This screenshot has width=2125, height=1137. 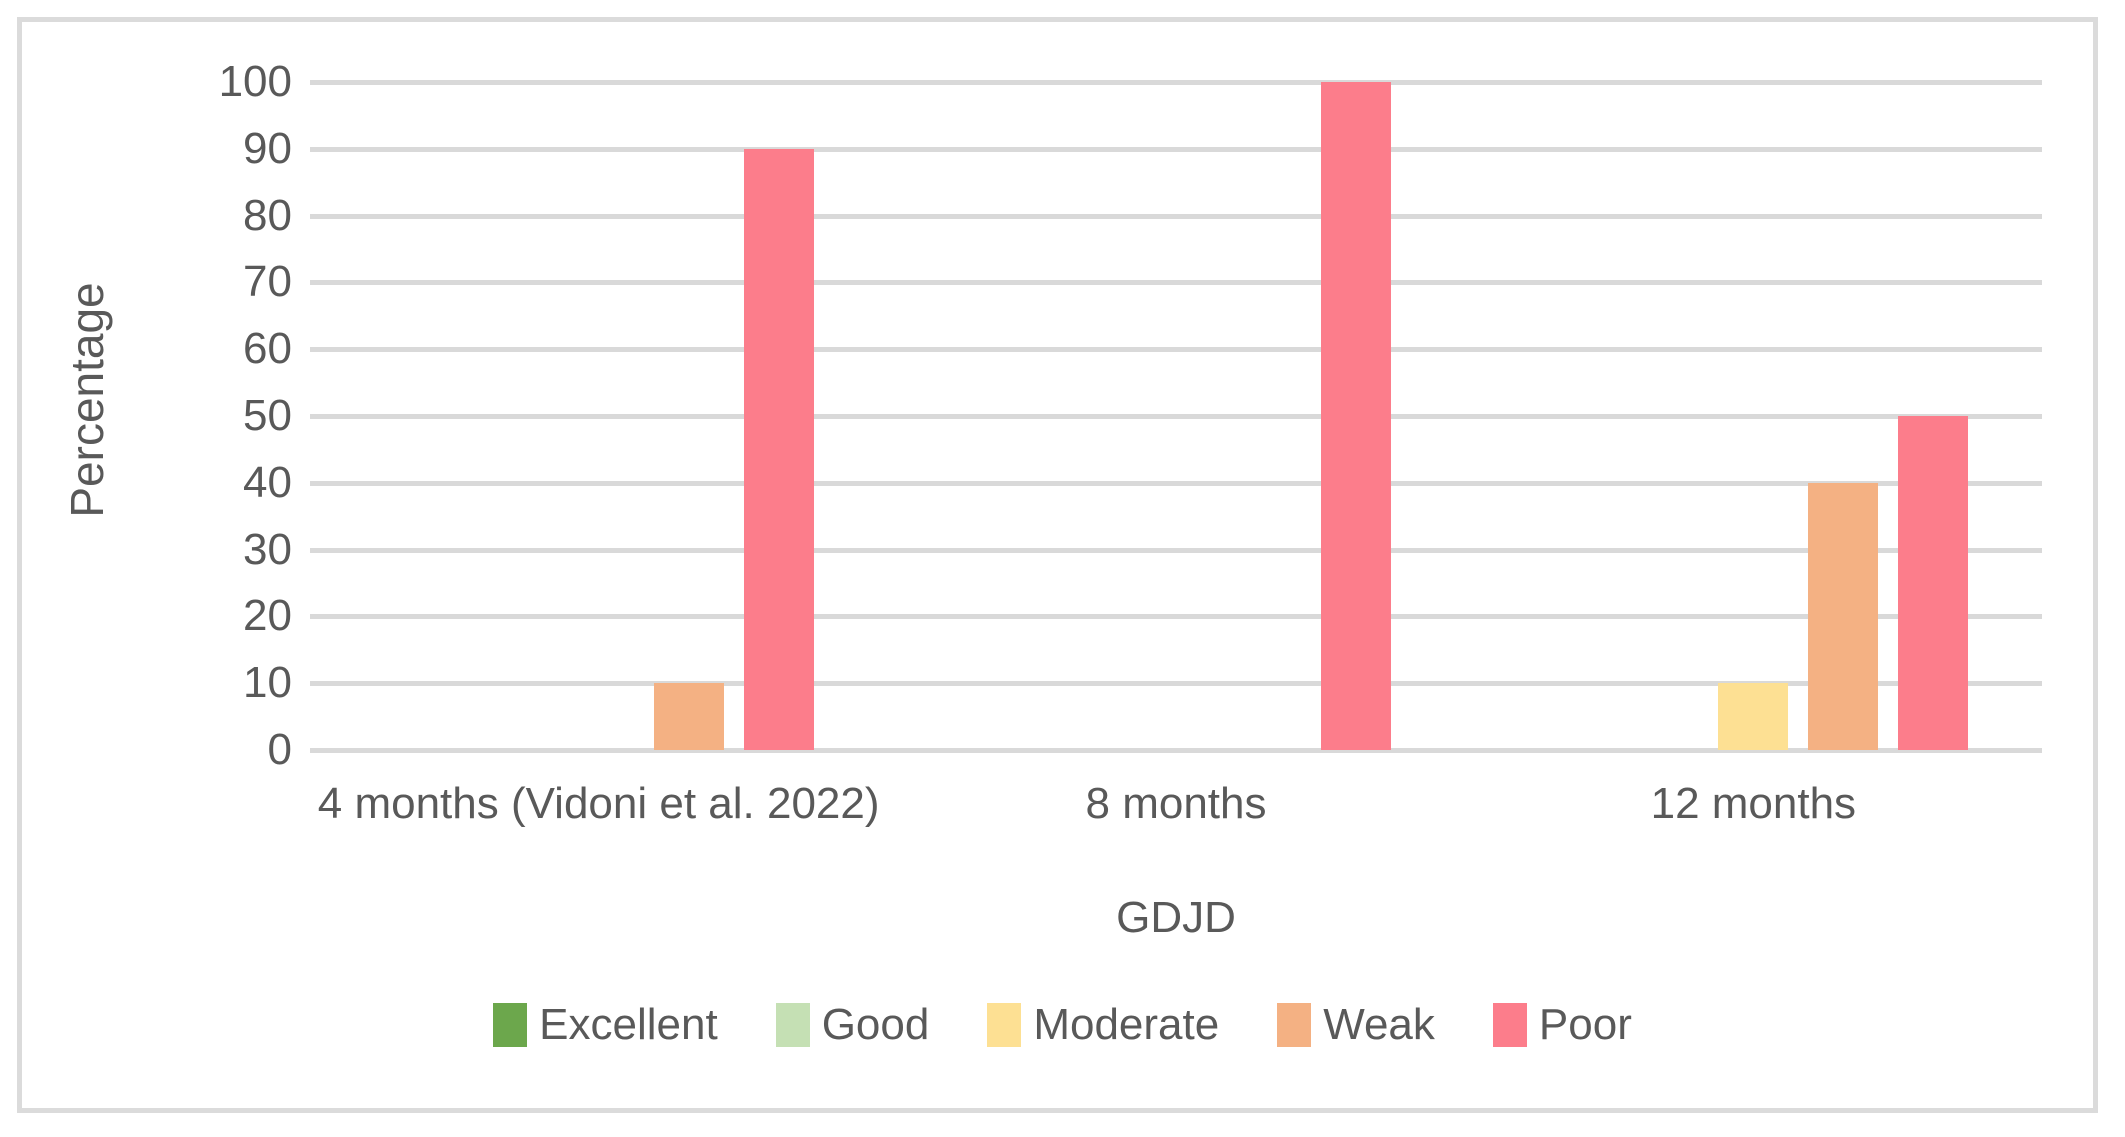 What do you see at coordinates (1509, 1025) in the screenshot?
I see `legend-swatch-poor` at bounding box center [1509, 1025].